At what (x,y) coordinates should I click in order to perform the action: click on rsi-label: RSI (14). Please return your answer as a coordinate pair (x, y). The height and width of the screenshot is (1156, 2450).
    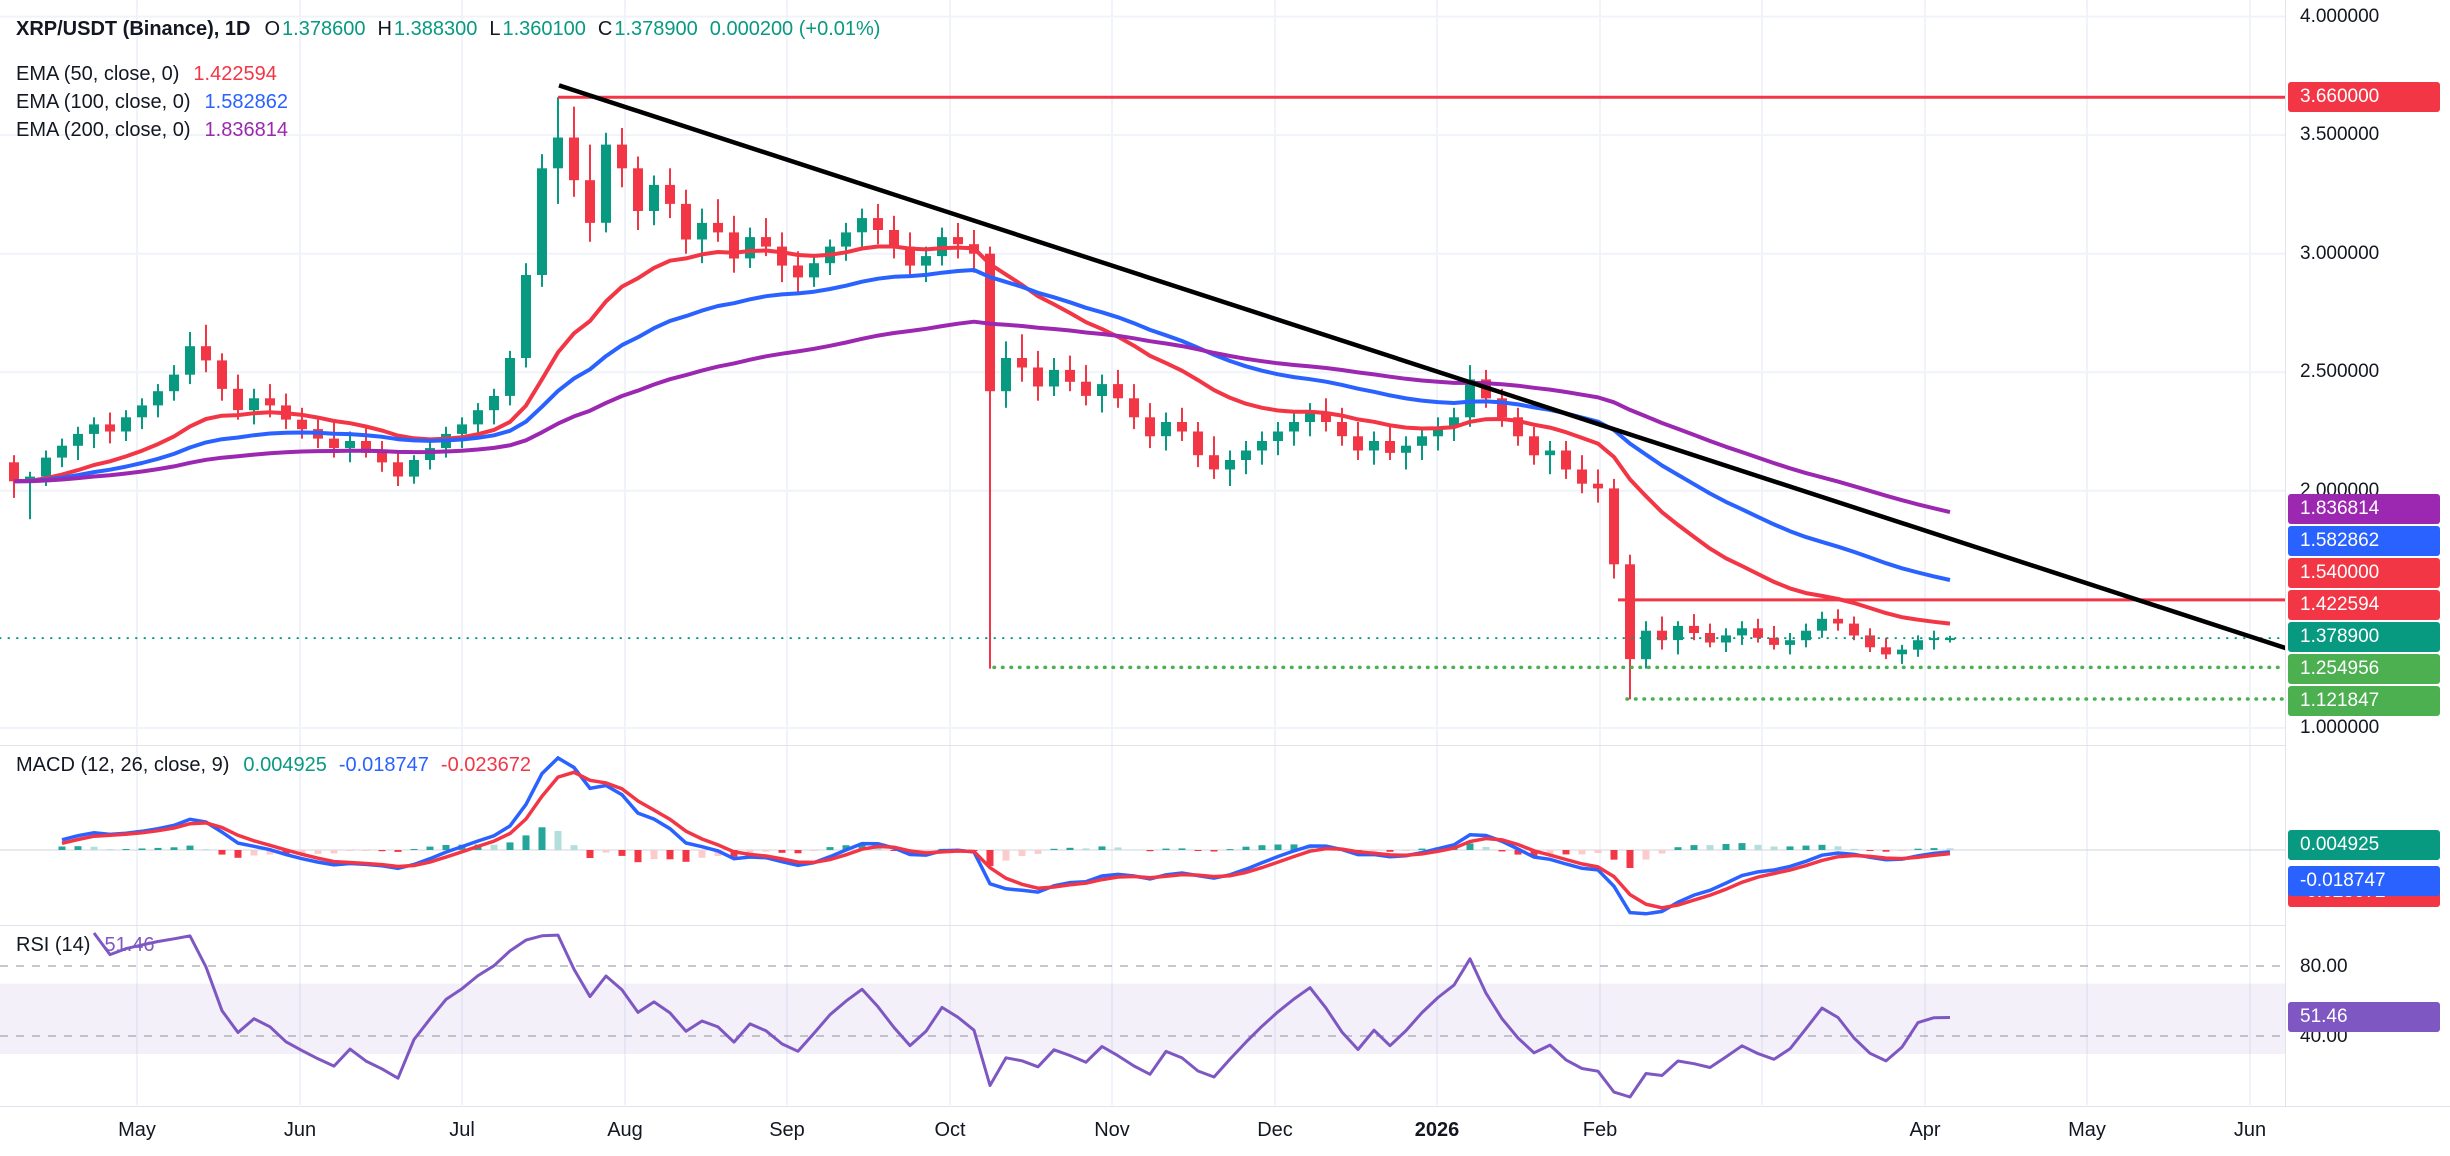
    Looking at the image, I should click on (53, 945).